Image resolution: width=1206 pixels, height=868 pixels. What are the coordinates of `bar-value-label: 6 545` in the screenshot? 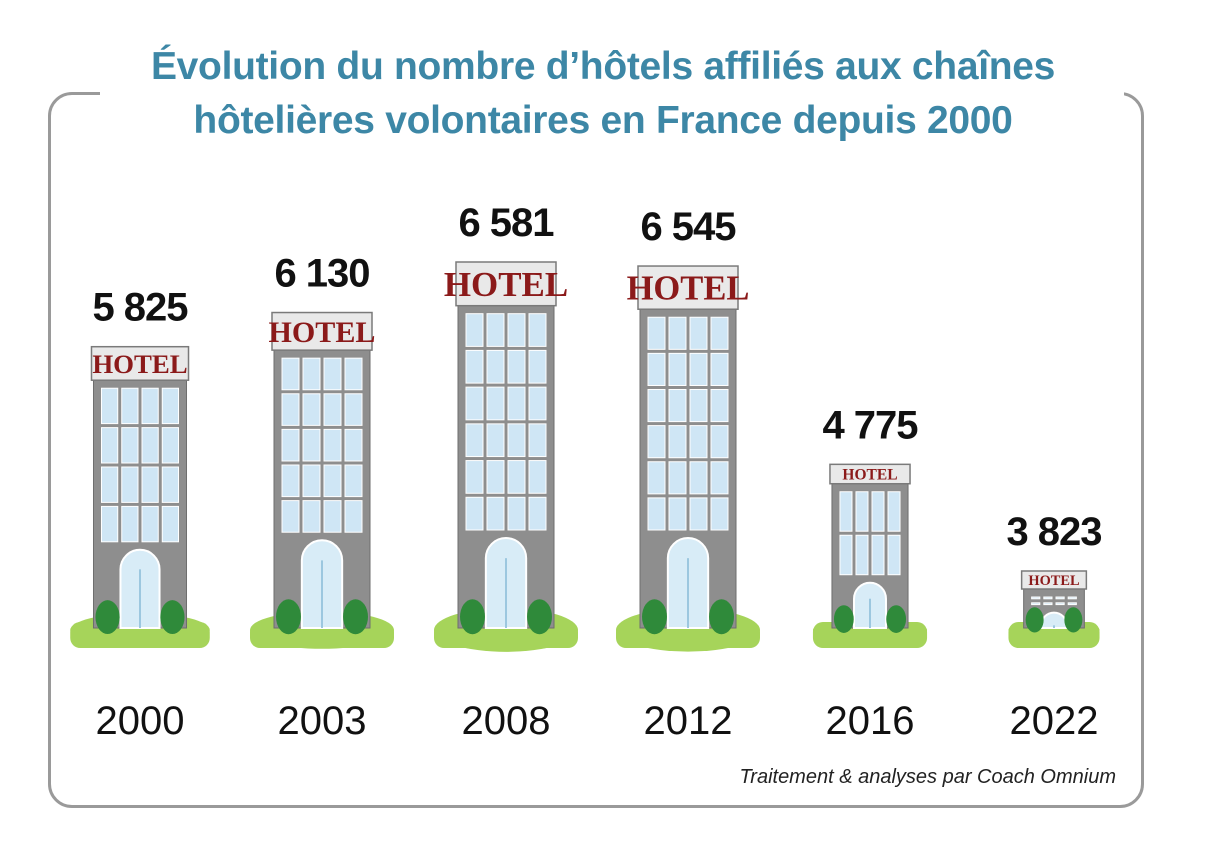 It's located at (688, 227).